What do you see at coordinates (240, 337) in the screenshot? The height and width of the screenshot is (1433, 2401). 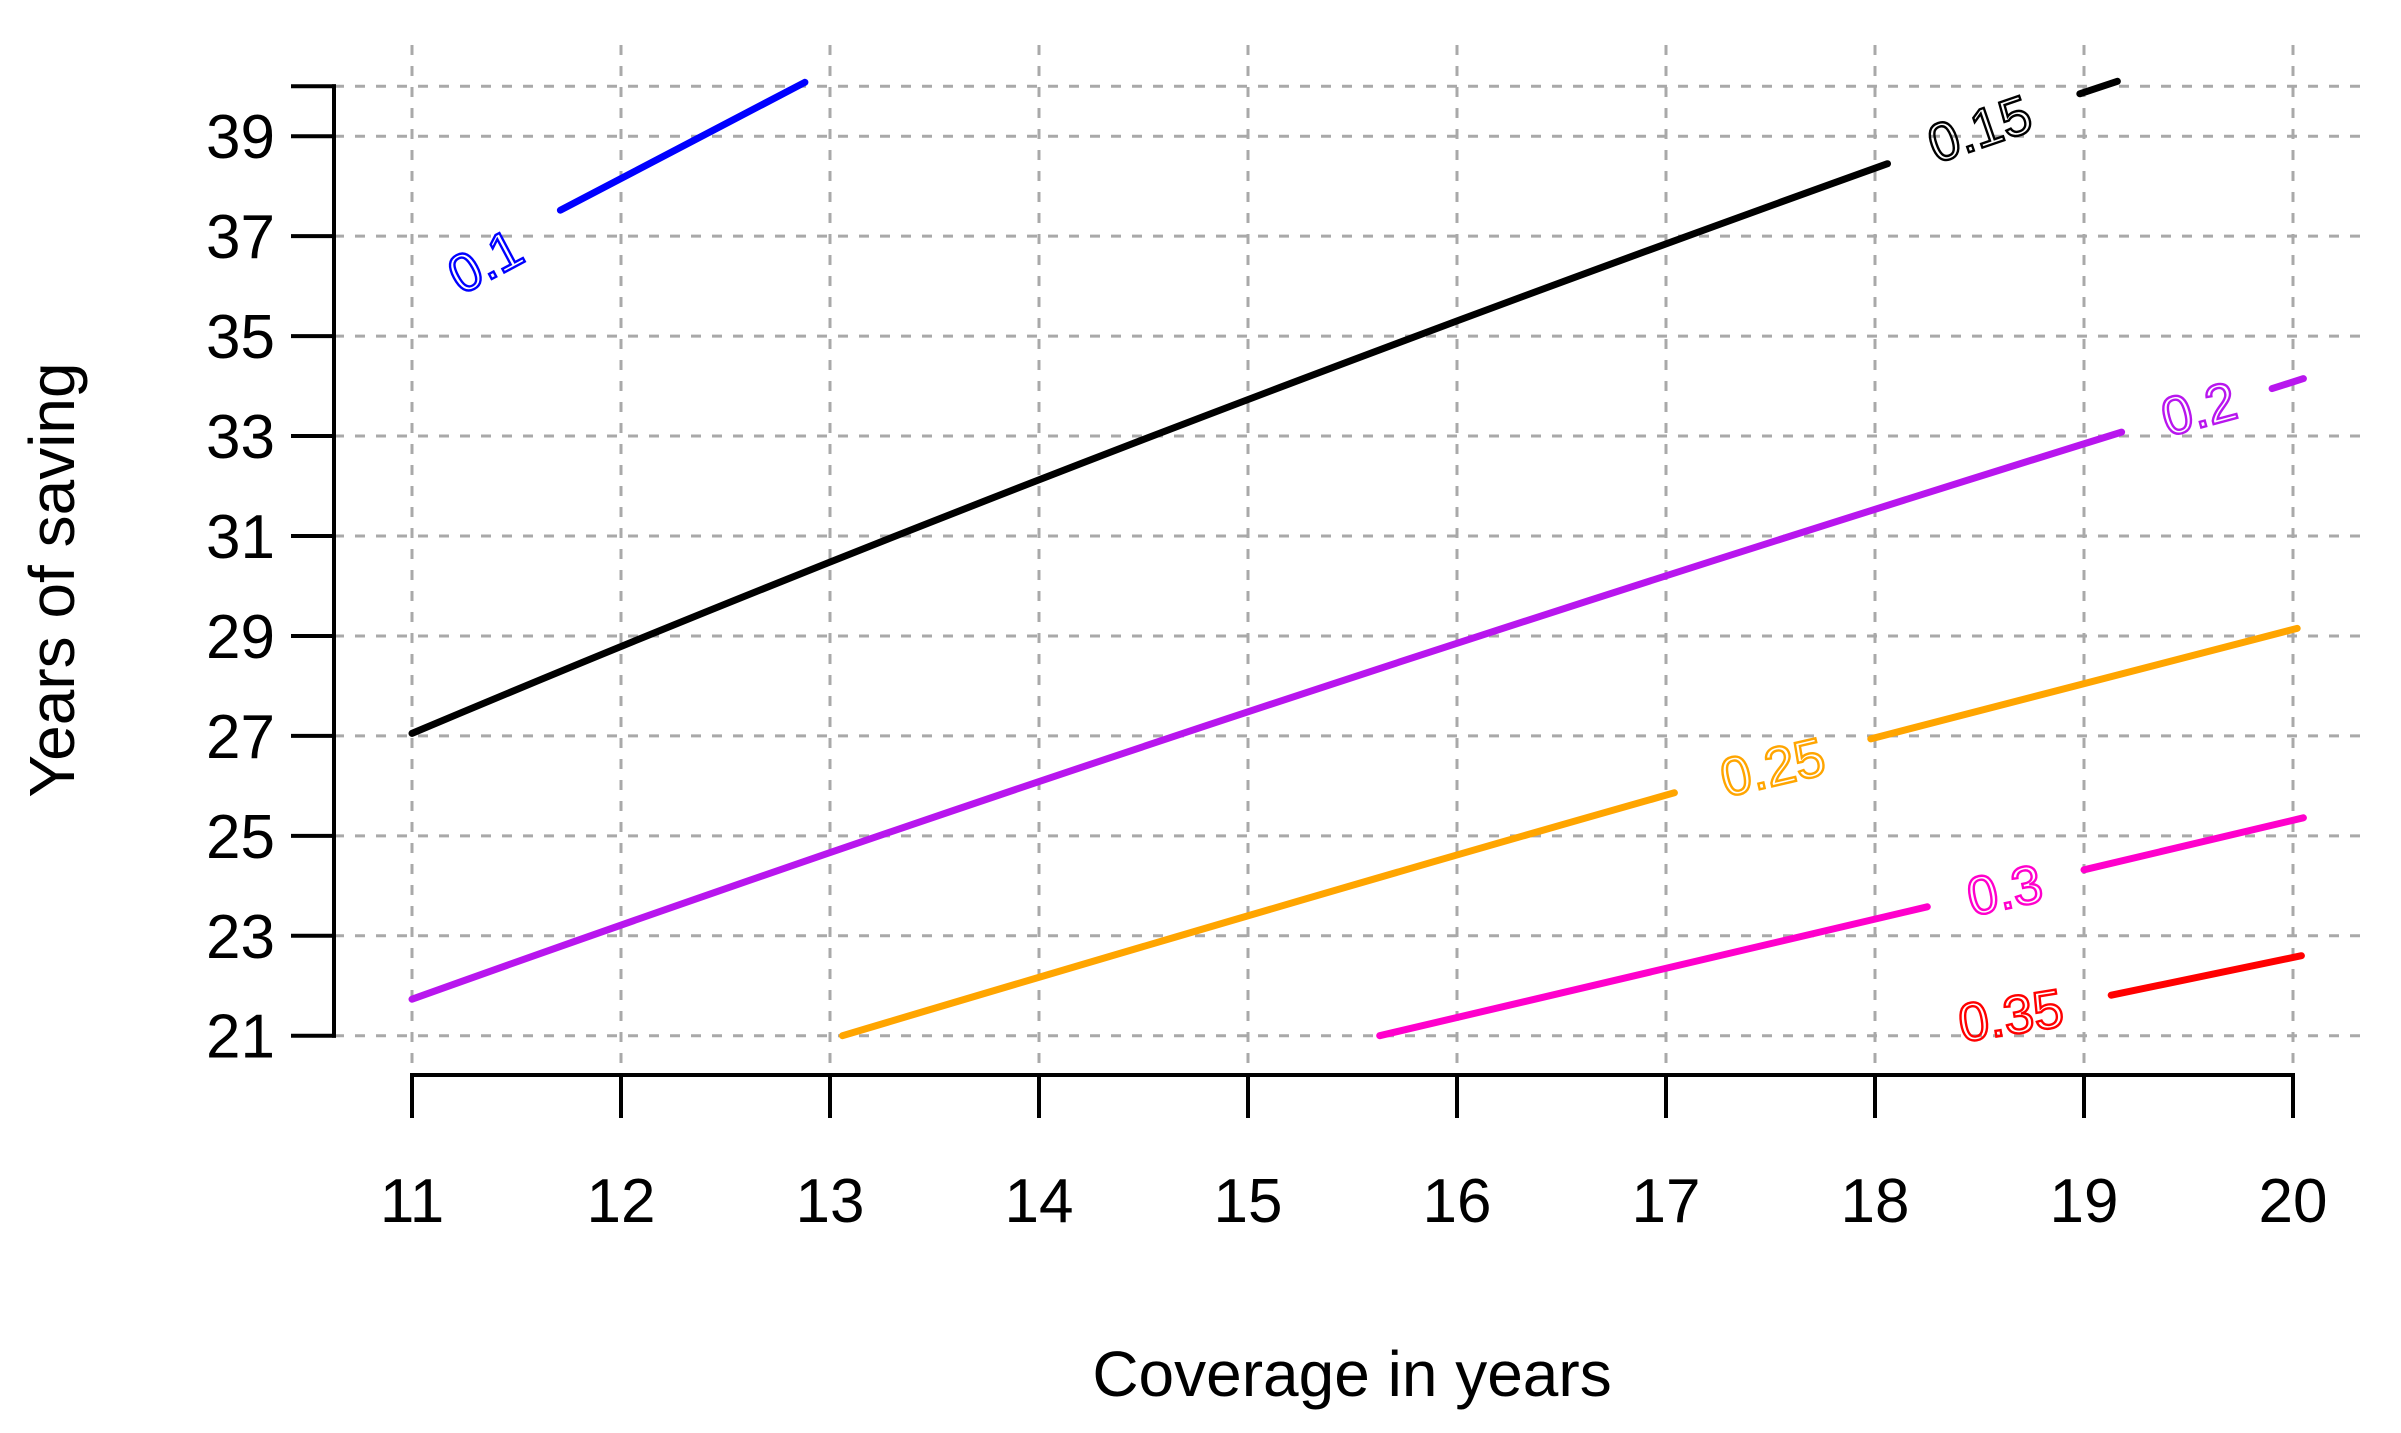 I see `y-tick-label-35: 35` at bounding box center [240, 337].